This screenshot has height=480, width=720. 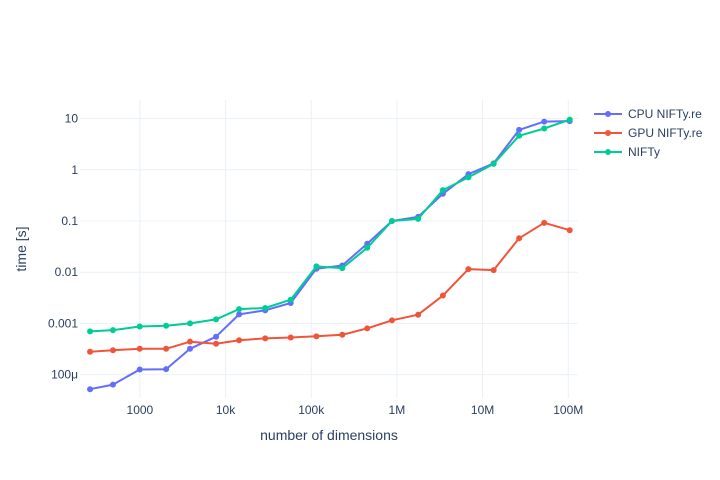 What do you see at coordinates (69, 221) in the screenshot?
I see `y-tick-label: 0.1` at bounding box center [69, 221].